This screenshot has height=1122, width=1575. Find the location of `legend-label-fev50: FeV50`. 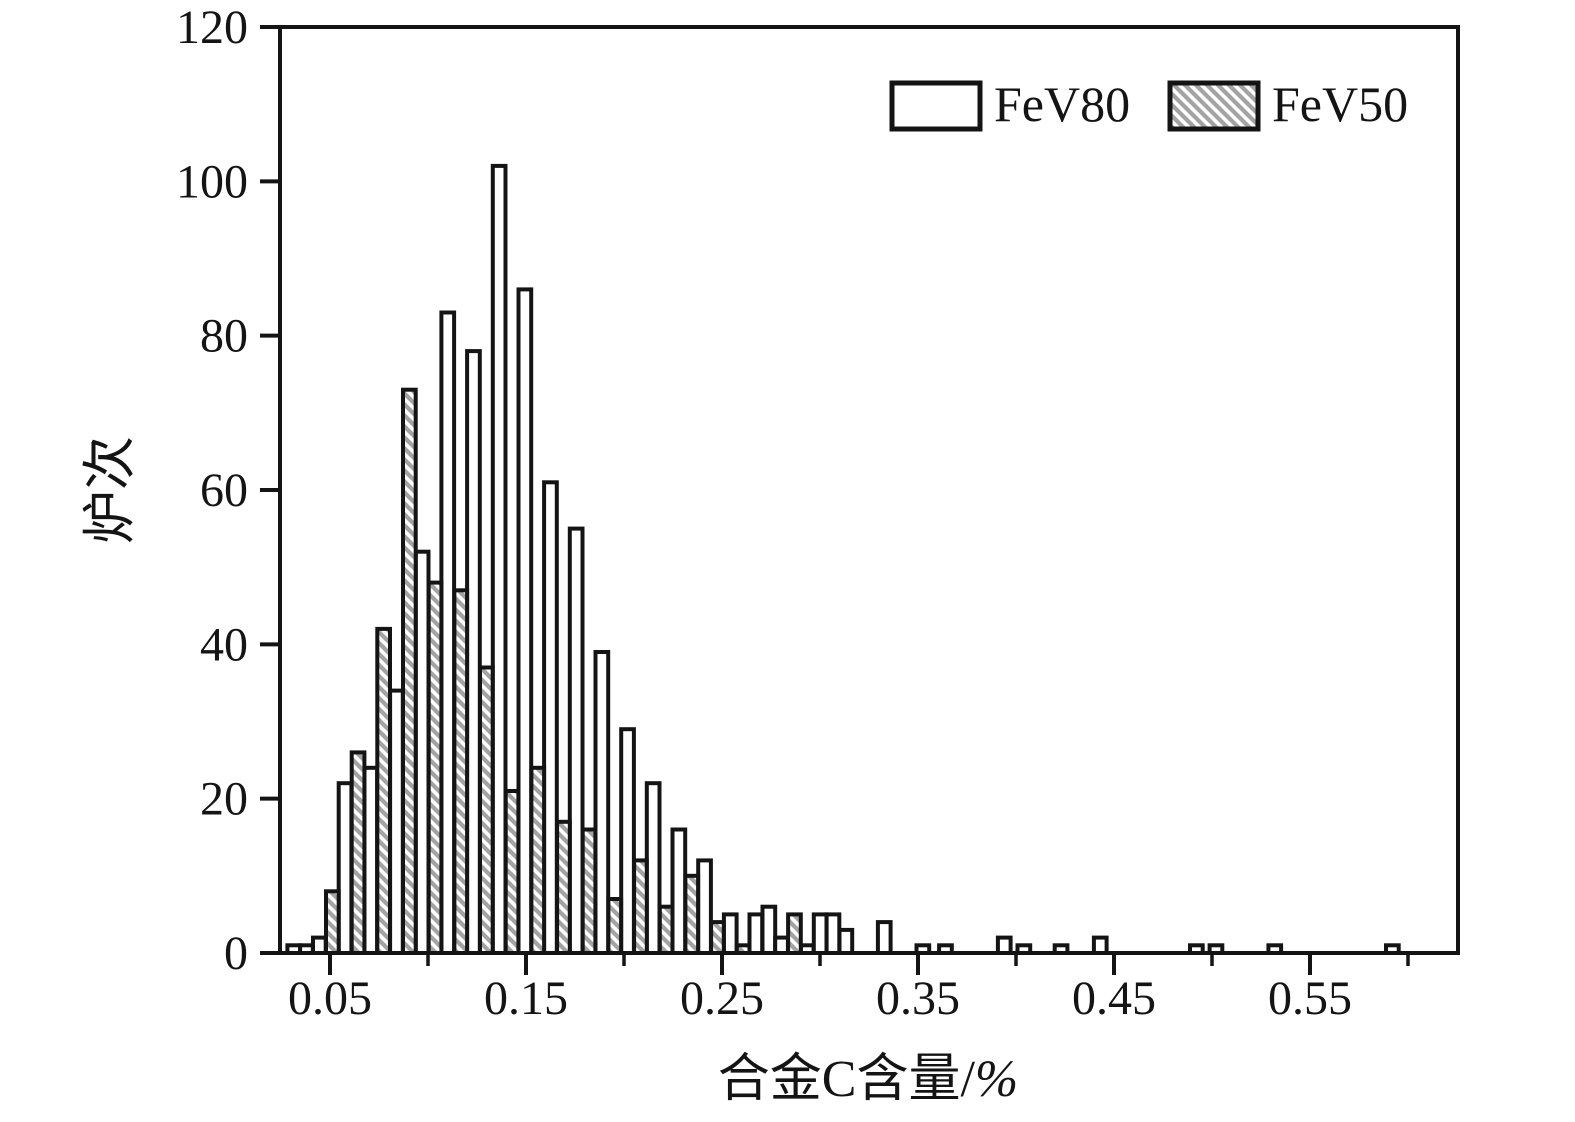

legend-label-fev50: FeV50 is located at coordinates (1340, 104).